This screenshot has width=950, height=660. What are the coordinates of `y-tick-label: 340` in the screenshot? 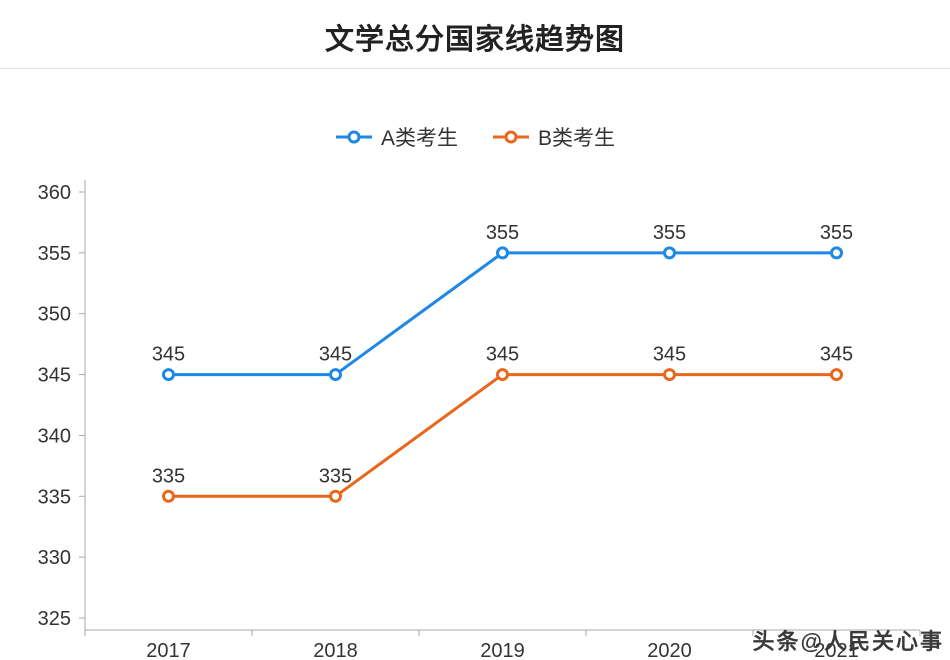 It's located at (54, 436).